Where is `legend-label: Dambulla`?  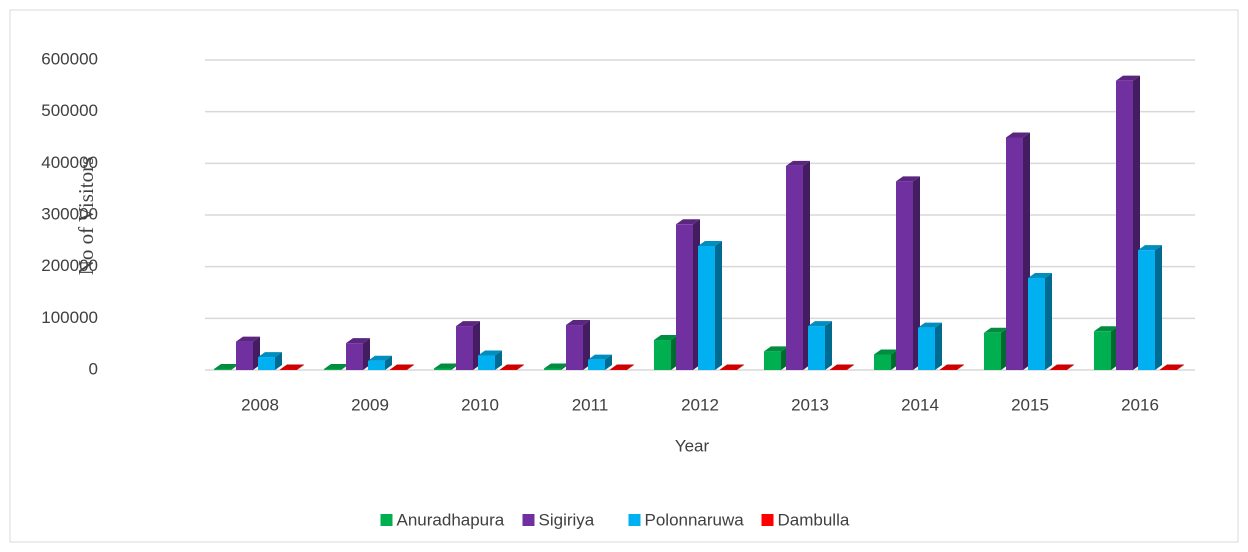 legend-label: Dambulla is located at coordinates (814, 519).